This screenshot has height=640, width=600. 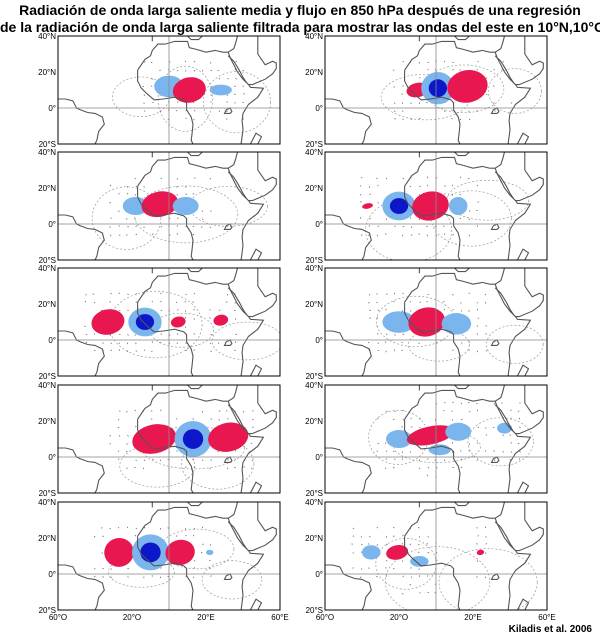 I want to click on map-panel-3-2: 40°N 20°N 0° 20°S, so click(x=426, y=322).